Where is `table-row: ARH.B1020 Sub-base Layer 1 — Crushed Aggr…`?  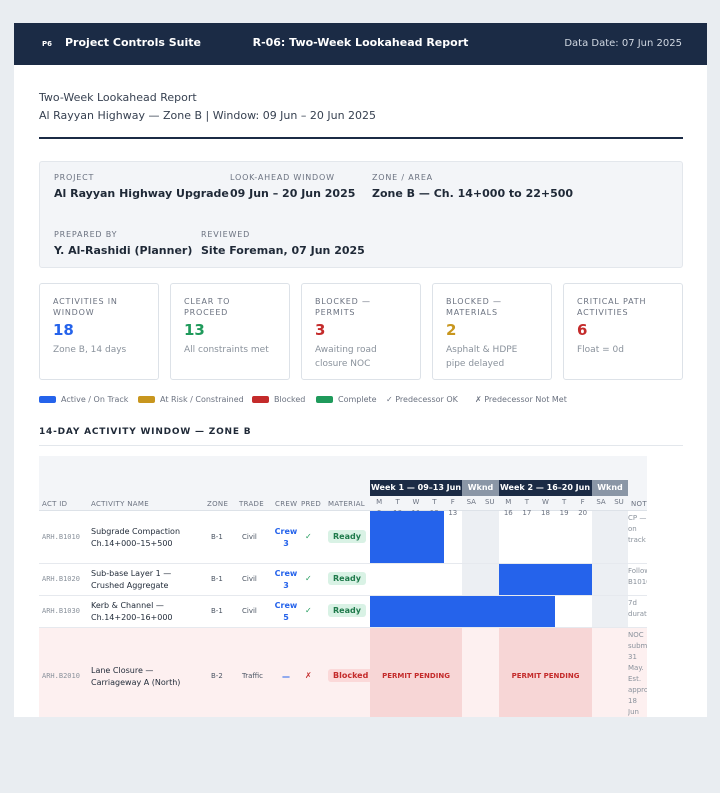 table-row: ARH.B1020 Sub-base Layer 1 — Crushed Aggr… is located at coordinates (343, 580).